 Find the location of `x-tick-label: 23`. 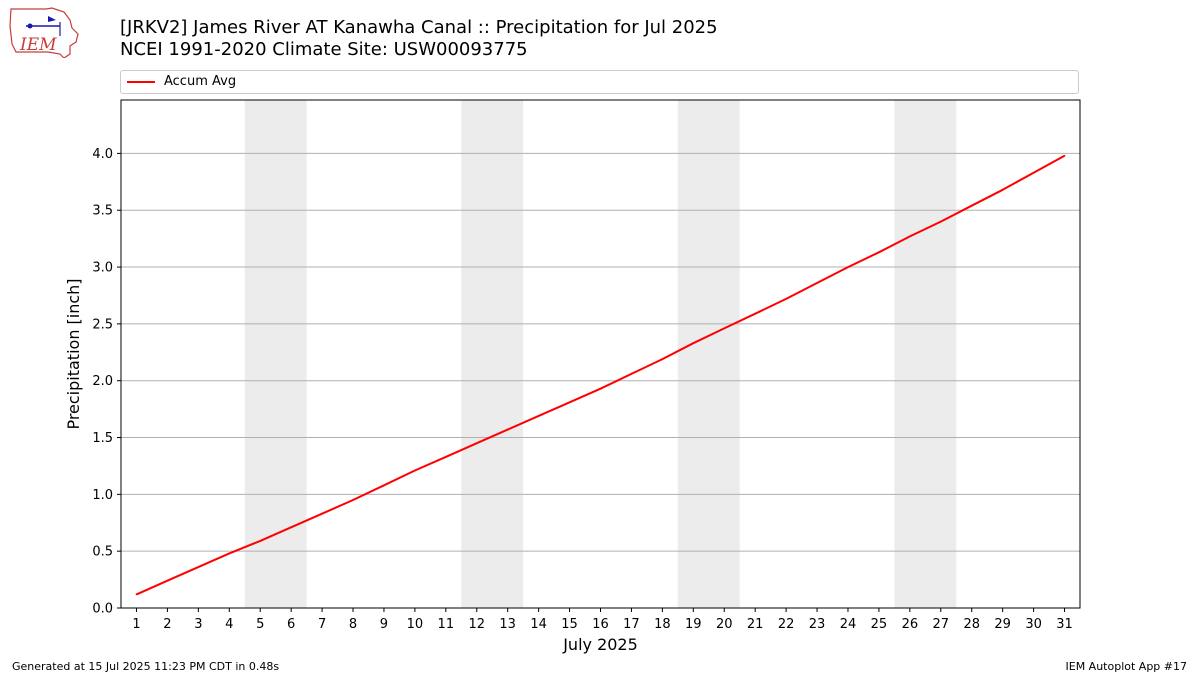

x-tick-label: 23 is located at coordinates (817, 624).